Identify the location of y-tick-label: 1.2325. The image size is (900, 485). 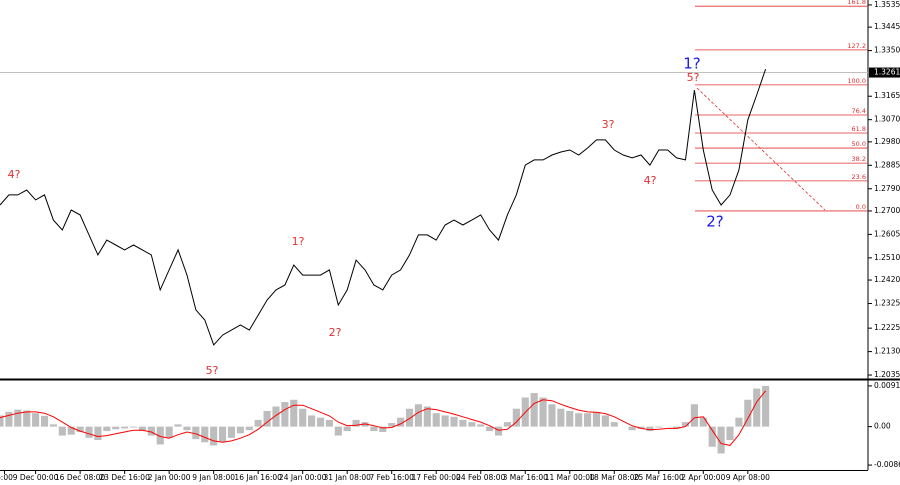
(887, 302).